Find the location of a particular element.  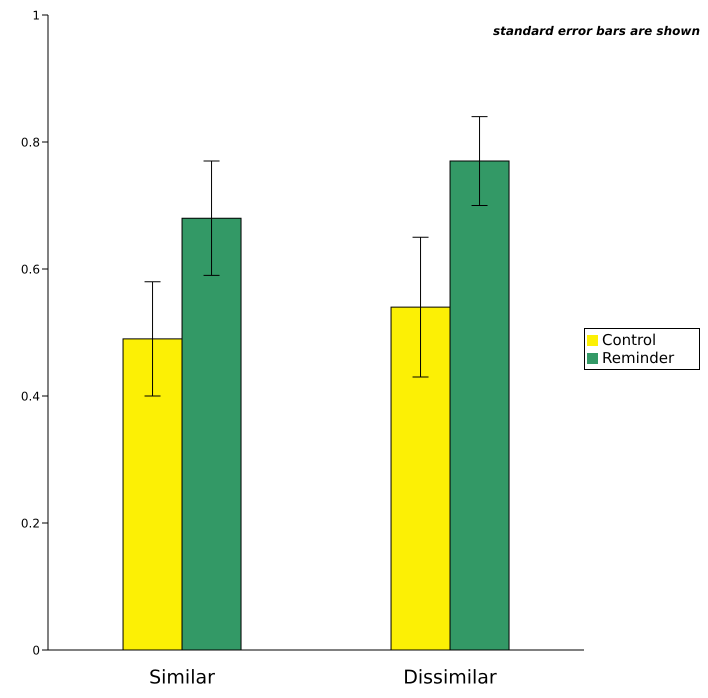

y-tick-label: 1 is located at coordinates (36, 15).